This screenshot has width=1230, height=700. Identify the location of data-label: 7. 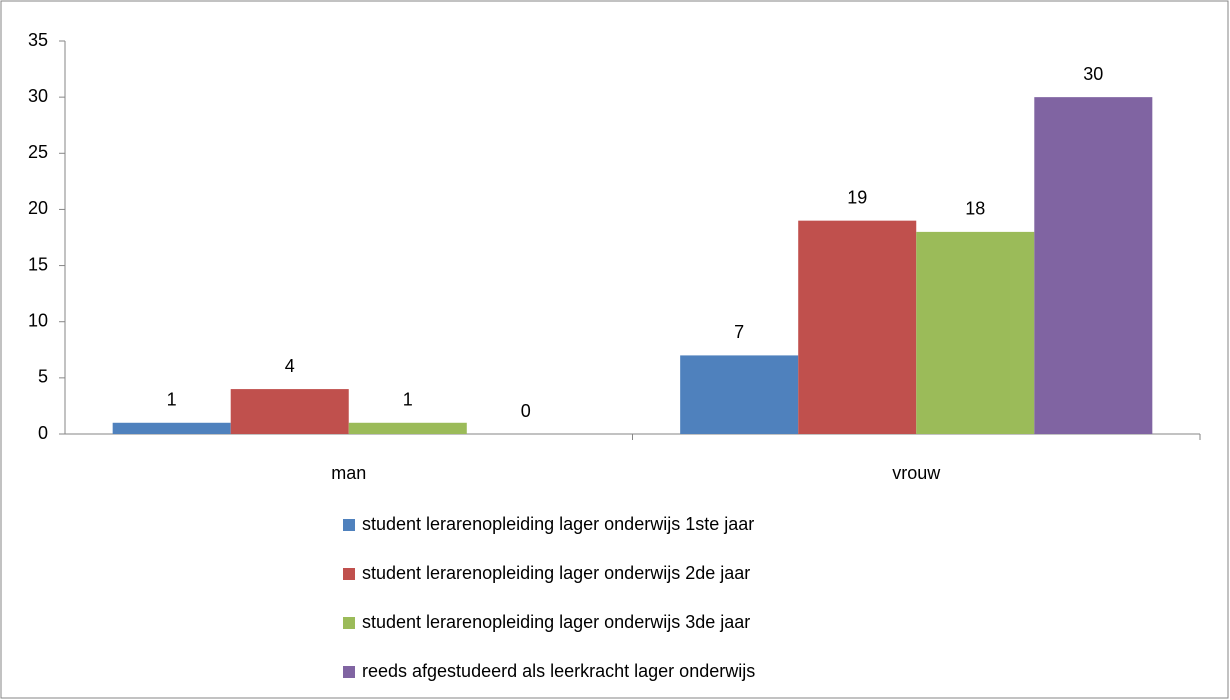
(739, 332).